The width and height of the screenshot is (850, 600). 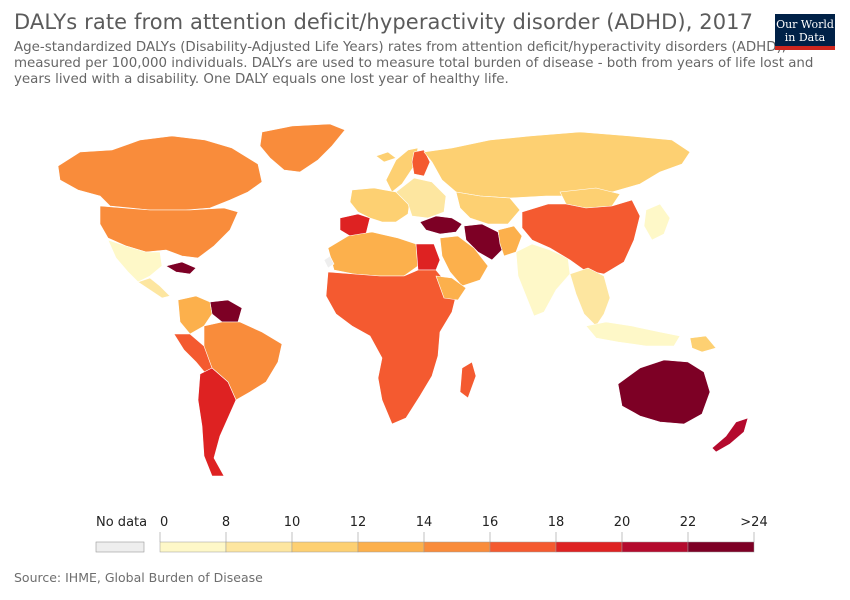 I want to click on region-north-africa, so click(x=373, y=254).